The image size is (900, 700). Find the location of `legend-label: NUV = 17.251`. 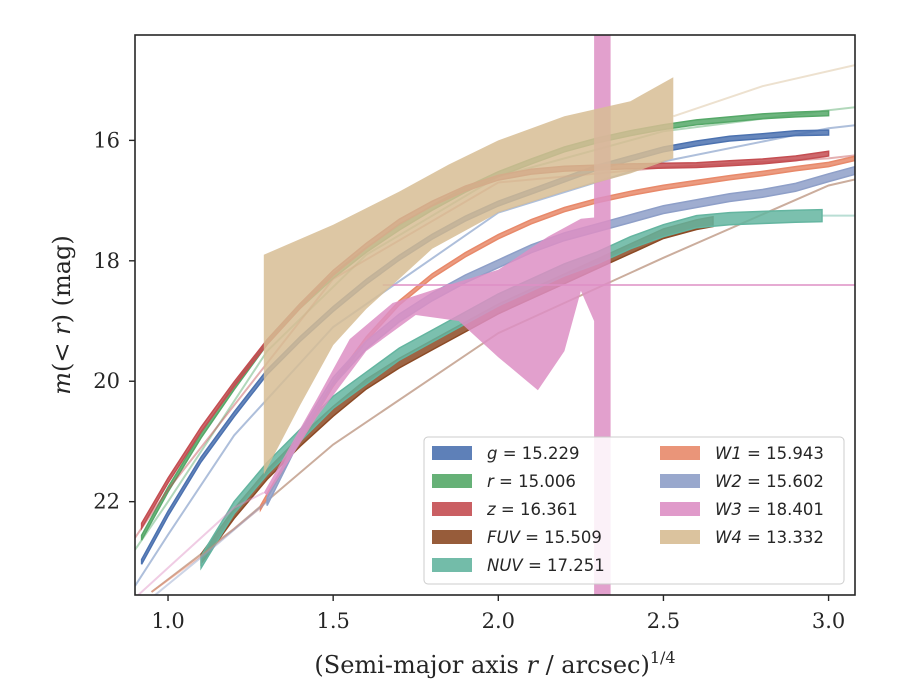

legend-label: NUV = 17.251 is located at coordinates (546, 565).